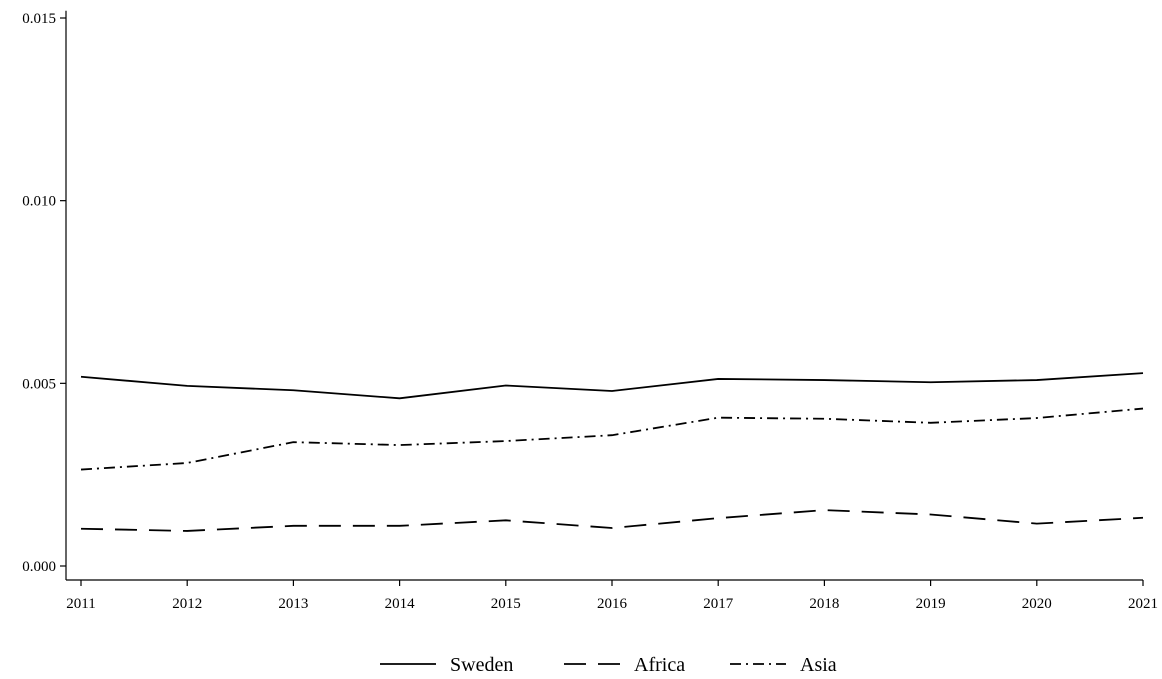 The width and height of the screenshot is (1162, 679). I want to click on legend-label-asia: Asia, so click(818, 665).